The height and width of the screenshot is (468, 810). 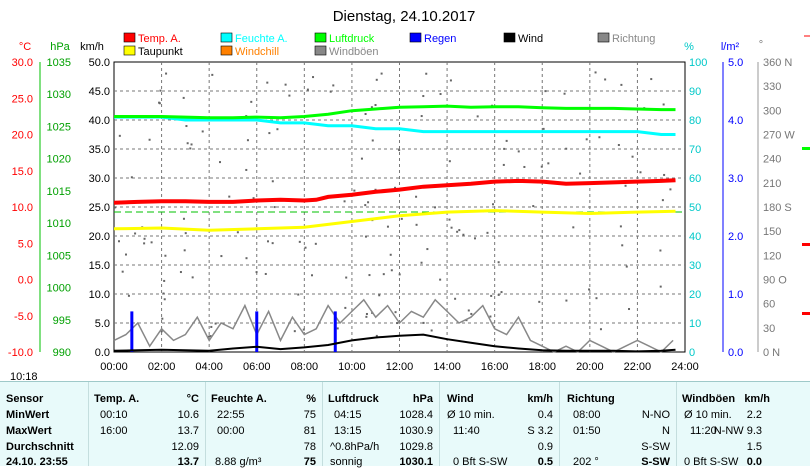 I want to click on legend-swatch, so click(x=129, y=50).